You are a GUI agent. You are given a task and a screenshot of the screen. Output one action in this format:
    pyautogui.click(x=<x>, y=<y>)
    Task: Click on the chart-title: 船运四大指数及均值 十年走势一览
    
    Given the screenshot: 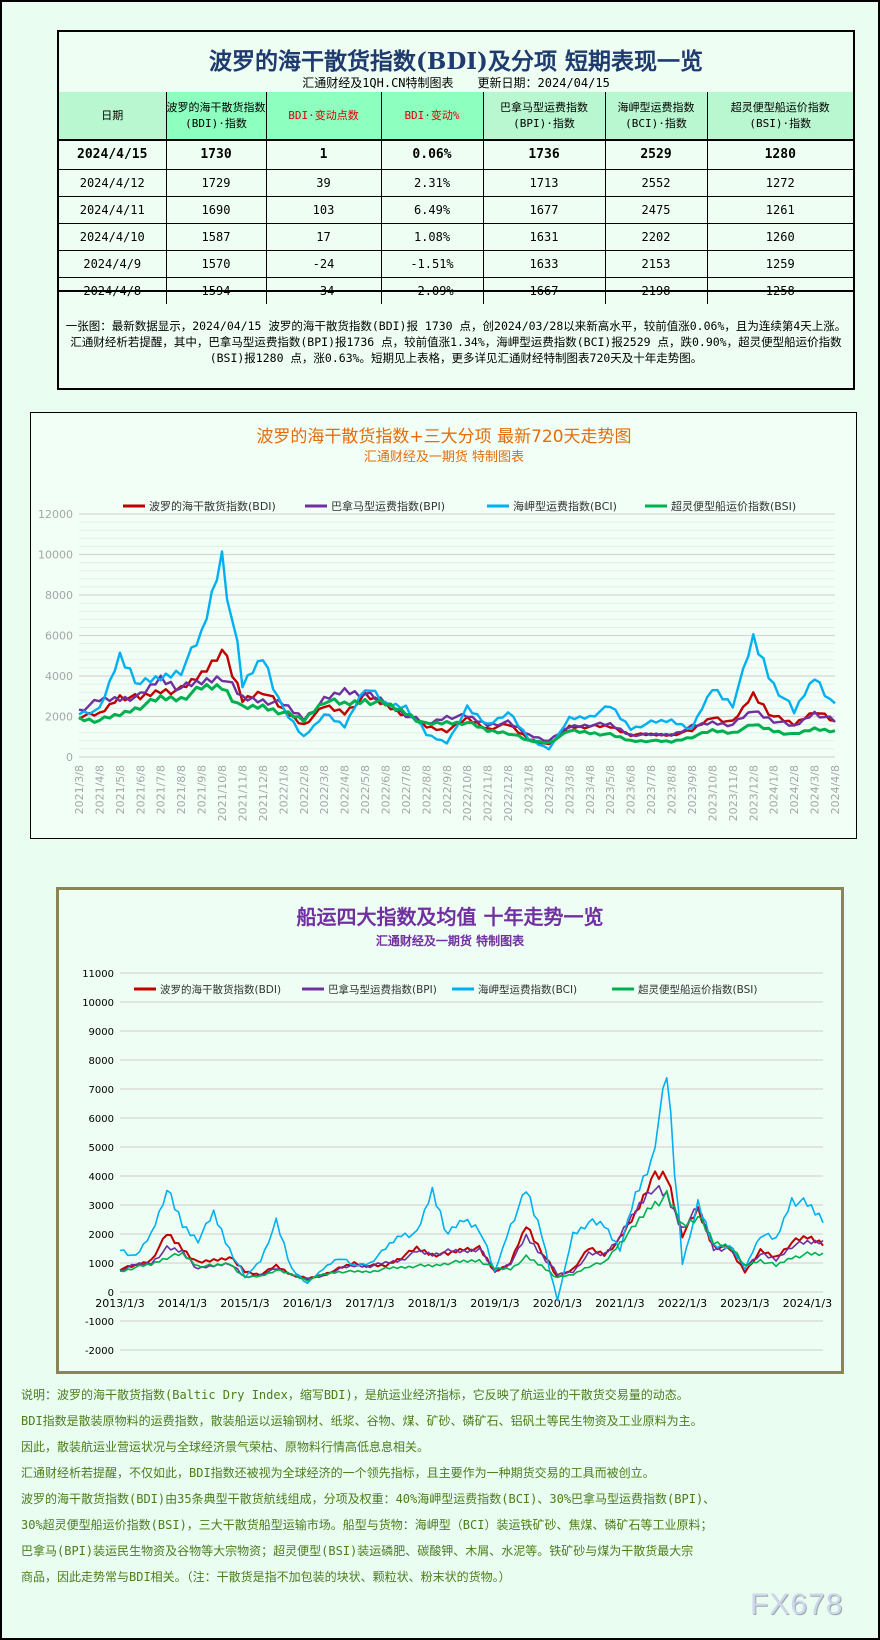 What is the action you would take?
    pyautogui.click(x=450, y=917)
    